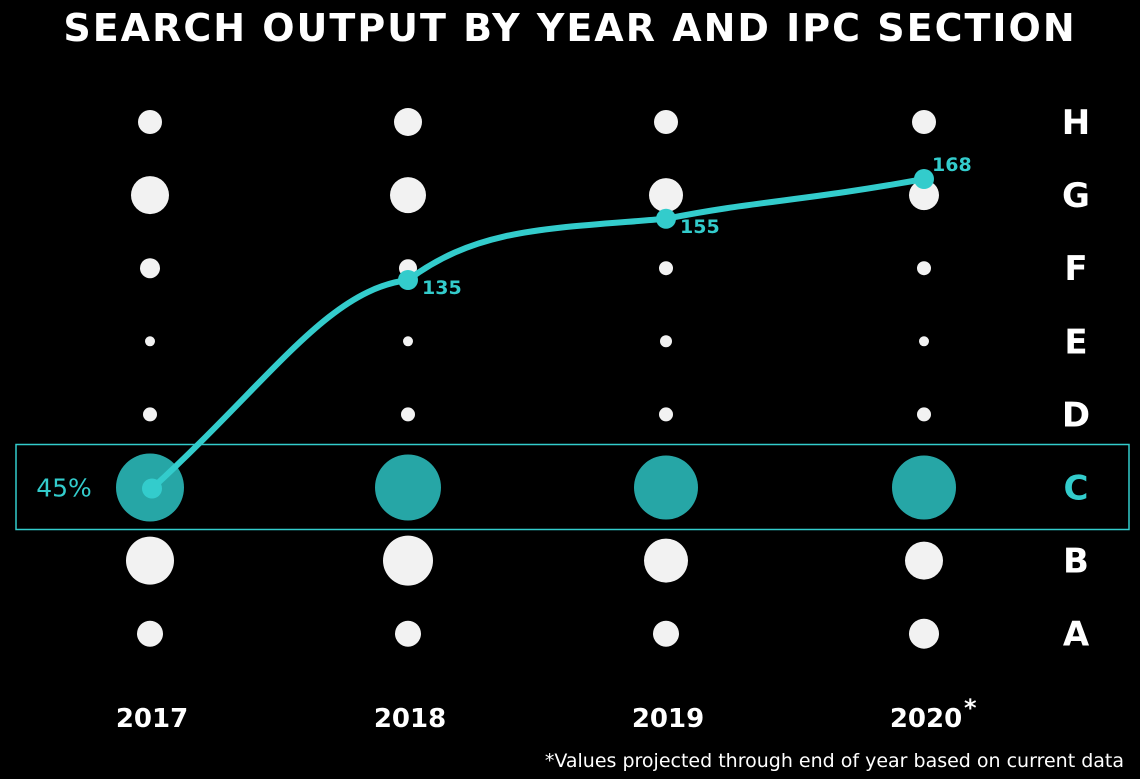  What do you see at coordinates (924, 560) in the screenshot?
I see `bubble-B-2020` at bounding box center [924, 560].